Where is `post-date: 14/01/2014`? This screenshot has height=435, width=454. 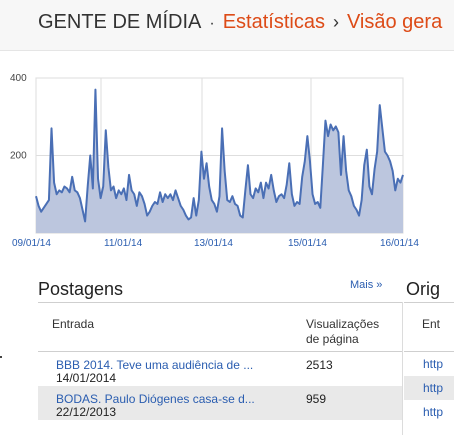
post-date: 14/01/2014 is located at coordinates (86, 378).